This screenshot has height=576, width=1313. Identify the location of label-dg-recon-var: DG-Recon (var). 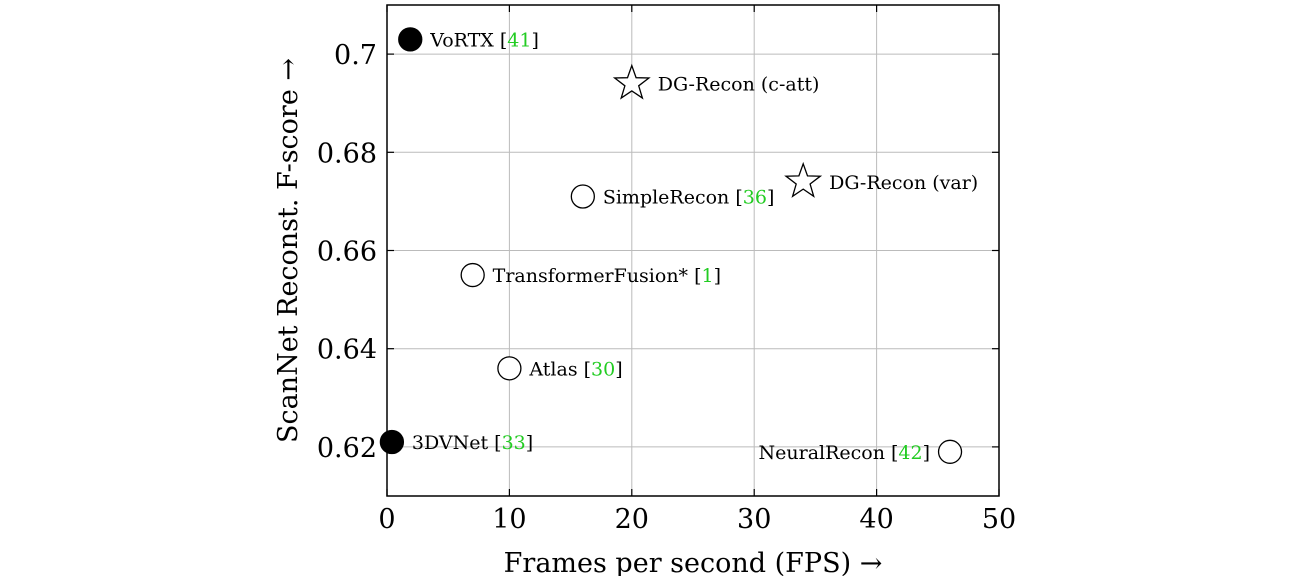
(903, 183).